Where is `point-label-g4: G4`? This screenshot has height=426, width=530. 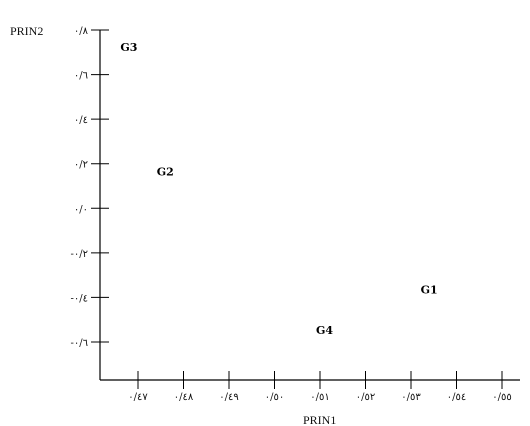 point-label-g4: G4 is located at coordinates (324, 330).